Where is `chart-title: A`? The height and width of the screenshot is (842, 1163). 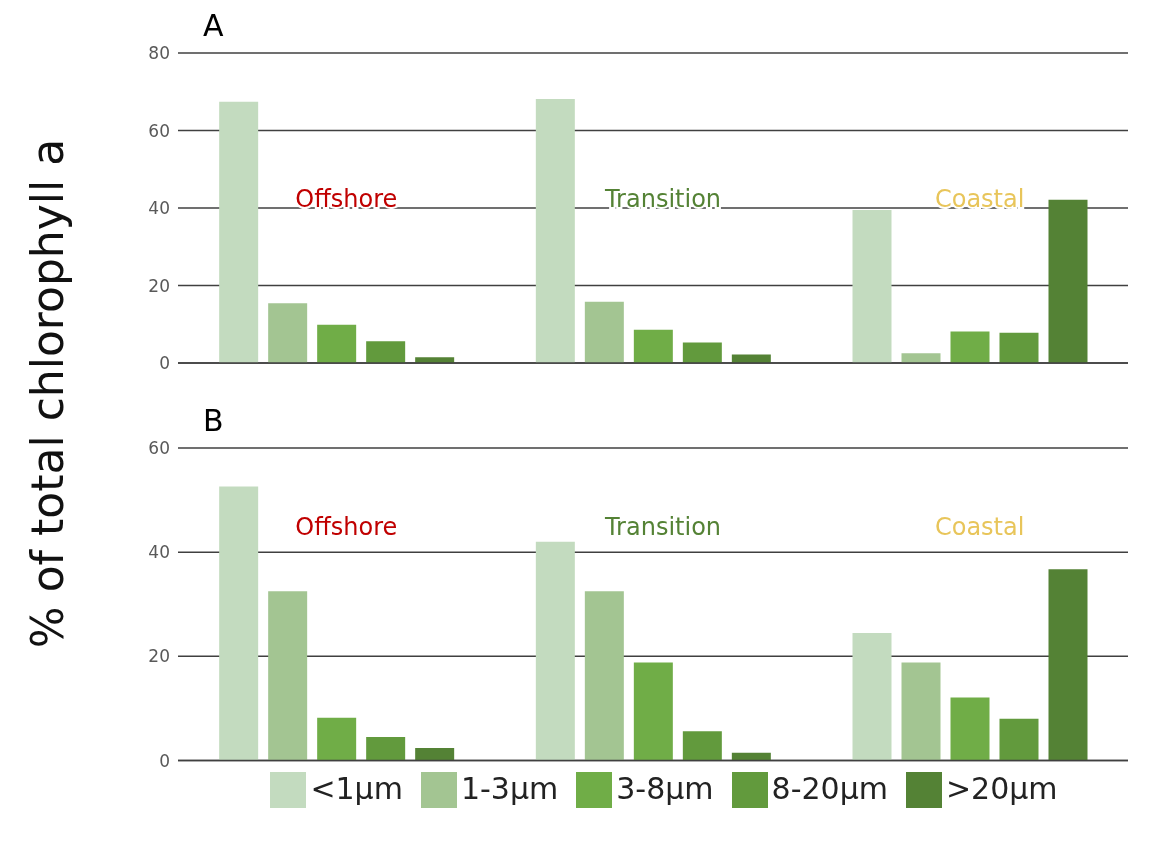
chart-title: A is located at coordinates (213, 25).